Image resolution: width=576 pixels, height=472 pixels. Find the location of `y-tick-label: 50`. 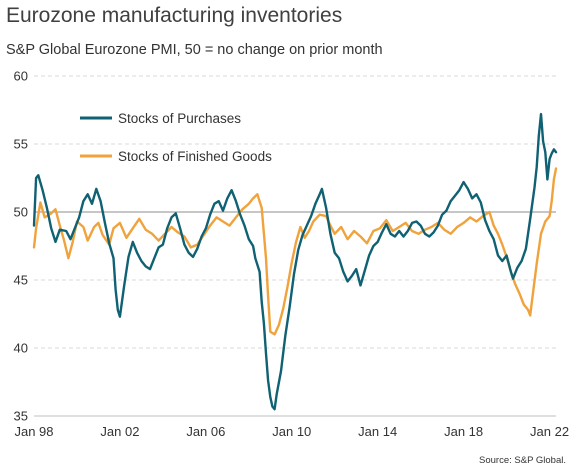

y-tick-label: 50 is located at coordinates (21, 212).